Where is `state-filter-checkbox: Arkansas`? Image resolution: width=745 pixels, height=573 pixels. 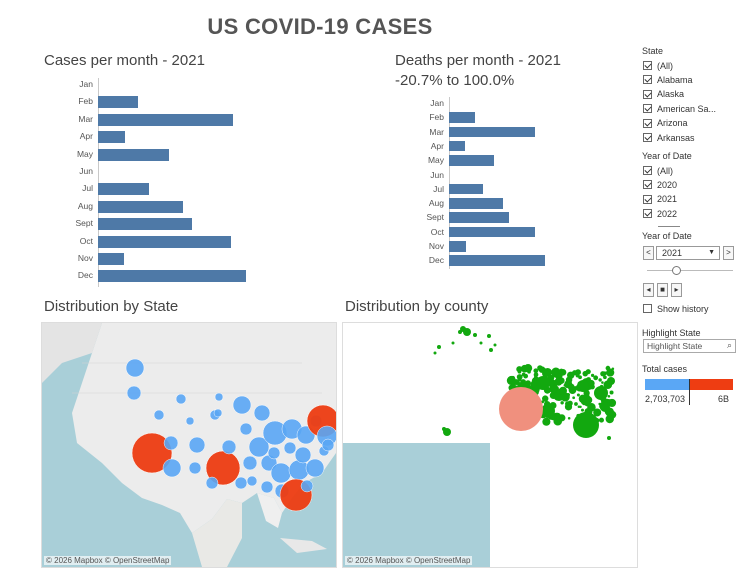
state-filter-checkbox: Arkansas is located at coordinates (669, 137).